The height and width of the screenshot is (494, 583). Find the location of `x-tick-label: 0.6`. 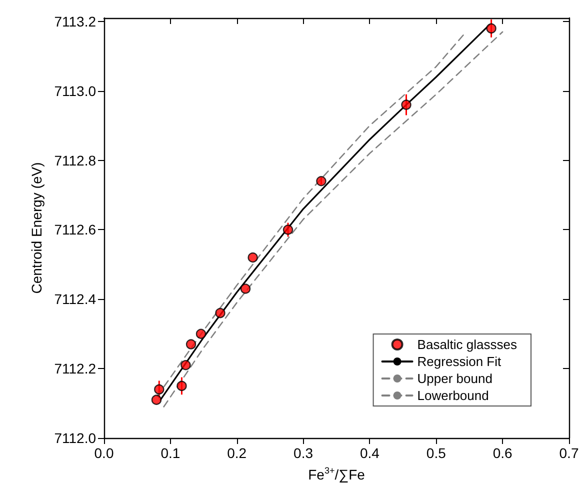

x-tick-label: 0.6 is located at coordinates (502, 453).